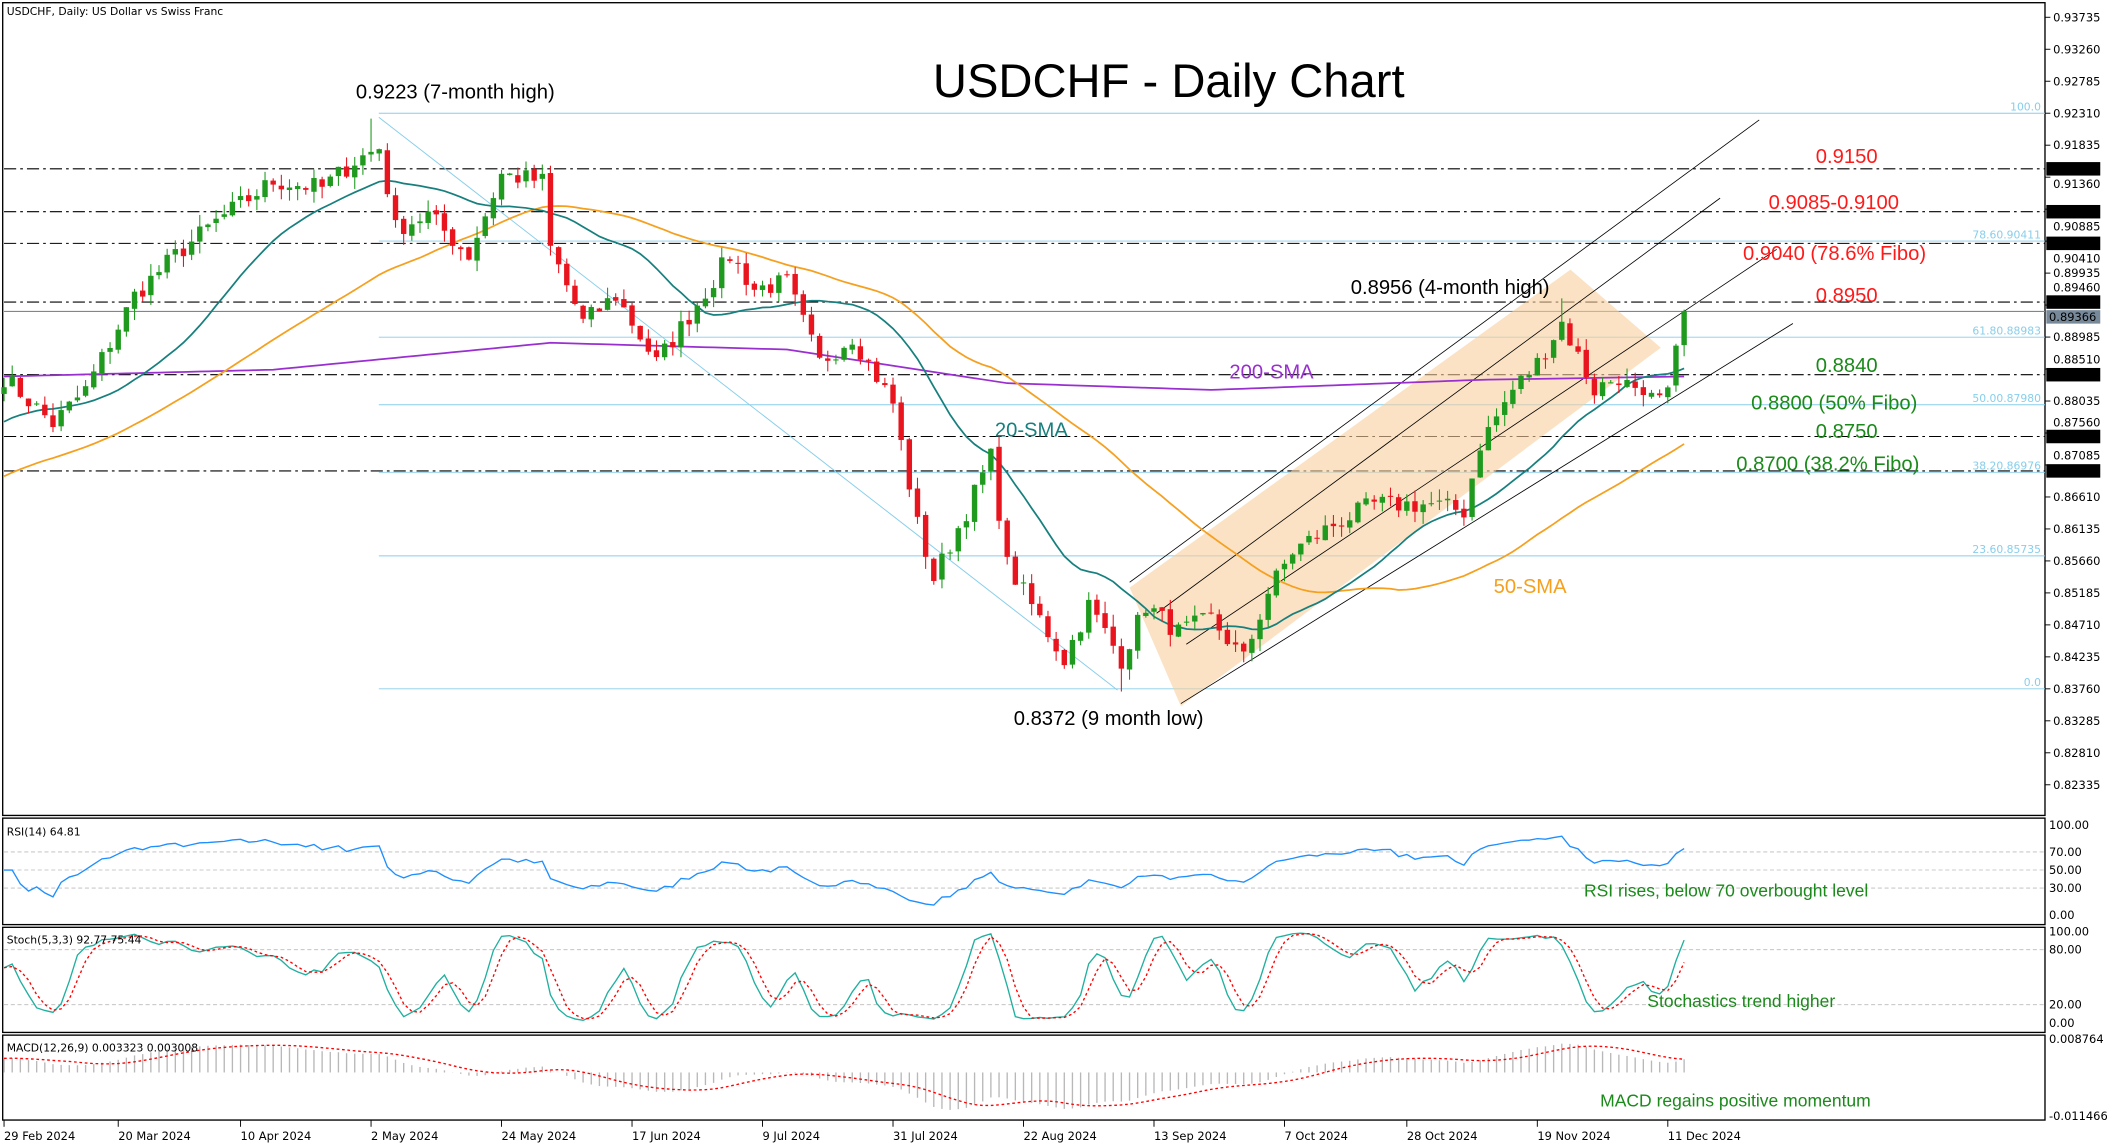 This screenshot has height=1147, width=2107. What do you see at coordinates (2076, 184) in the screenshot?
I see `price-tick-label: 0.91360` at bounding box center [2076, 184].